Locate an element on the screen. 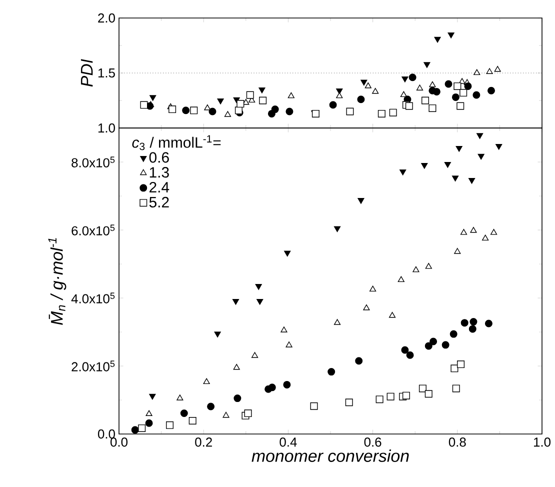 This screenshot has width=555, height=487. x-tick-label: 0.6 is located at coordinates (373, 442).